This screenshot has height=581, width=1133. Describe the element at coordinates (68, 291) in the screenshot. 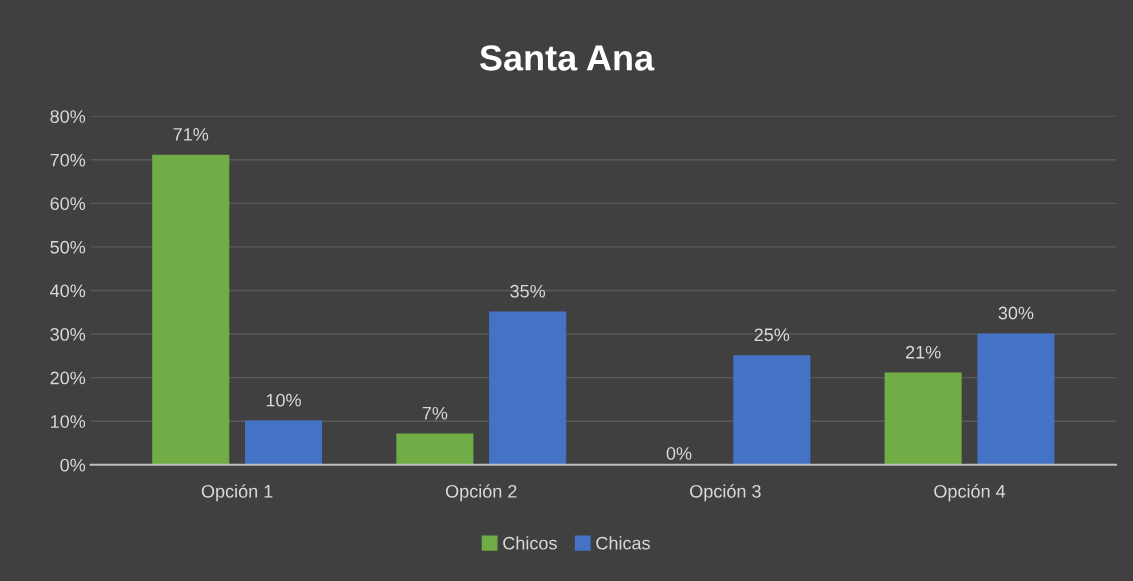

I see `y-tick-label: 40%` at that location.